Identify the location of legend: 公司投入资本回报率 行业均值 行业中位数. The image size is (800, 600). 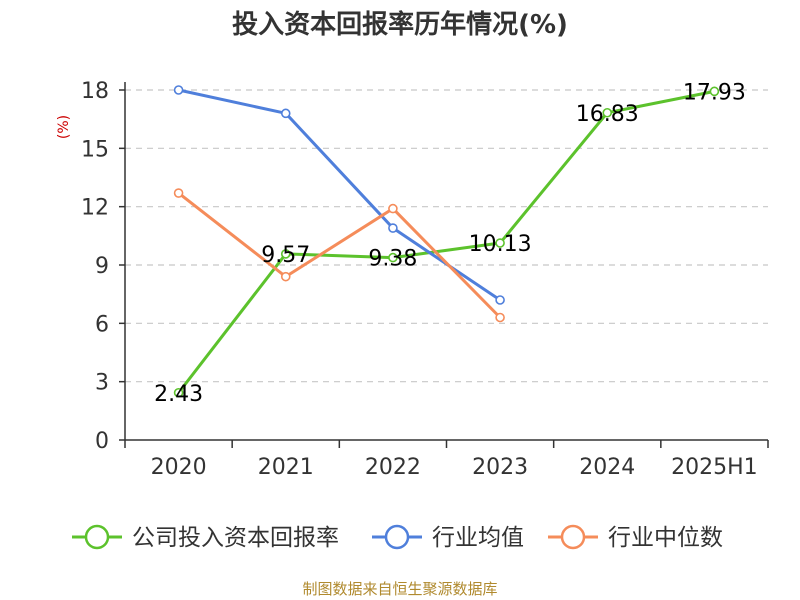
(397, 537).